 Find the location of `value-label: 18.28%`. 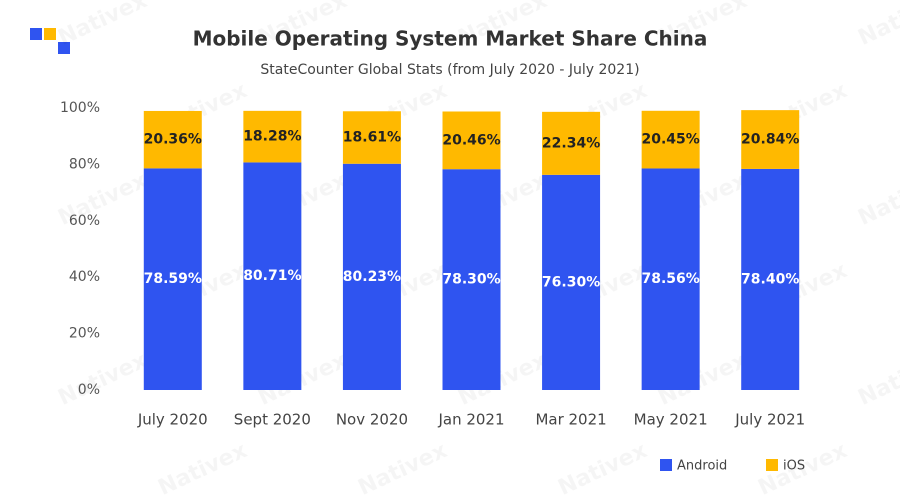

value-label: 18.28% is located at coordinates (272, 137).